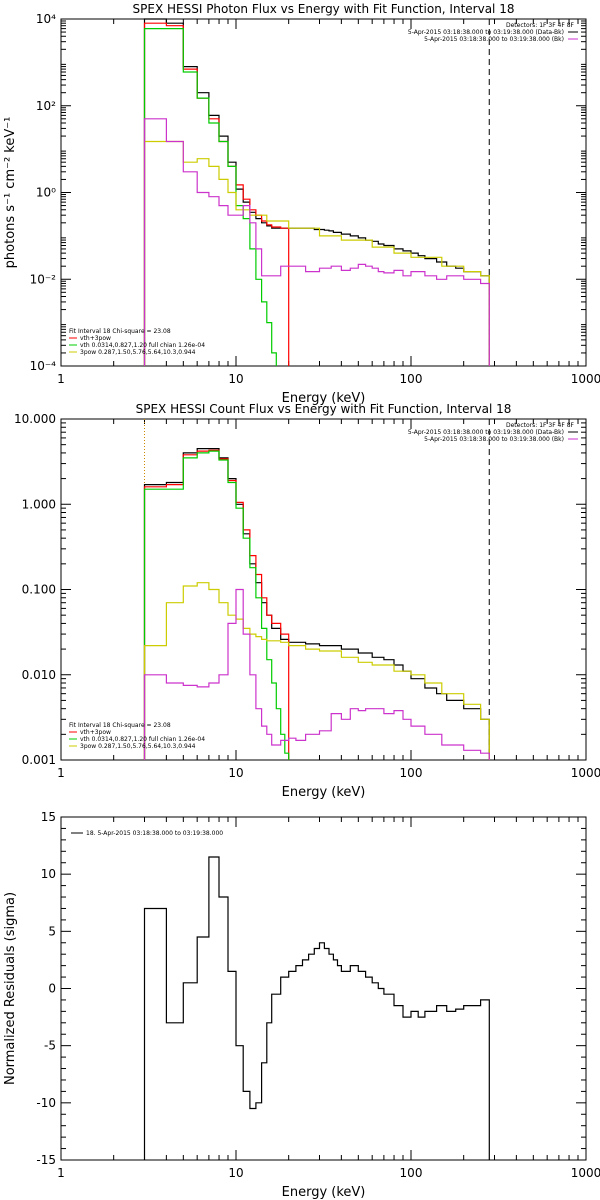 The height and width of the screenshot is (1200, 600). Describe the element at coordinates (35, 419) in the screenshot. I see `y-tick-label: 10.000` at that location.